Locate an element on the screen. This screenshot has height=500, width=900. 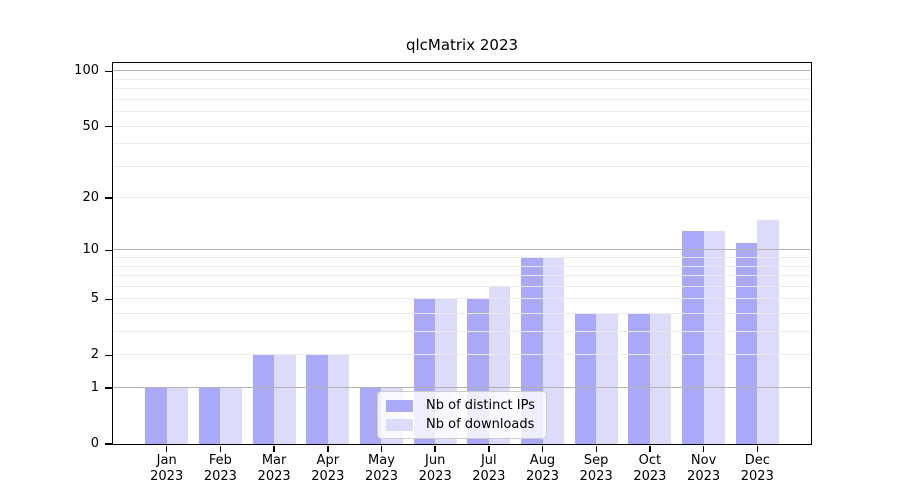
legend-label: Nb of downloads is located at coordinates (480, 424).